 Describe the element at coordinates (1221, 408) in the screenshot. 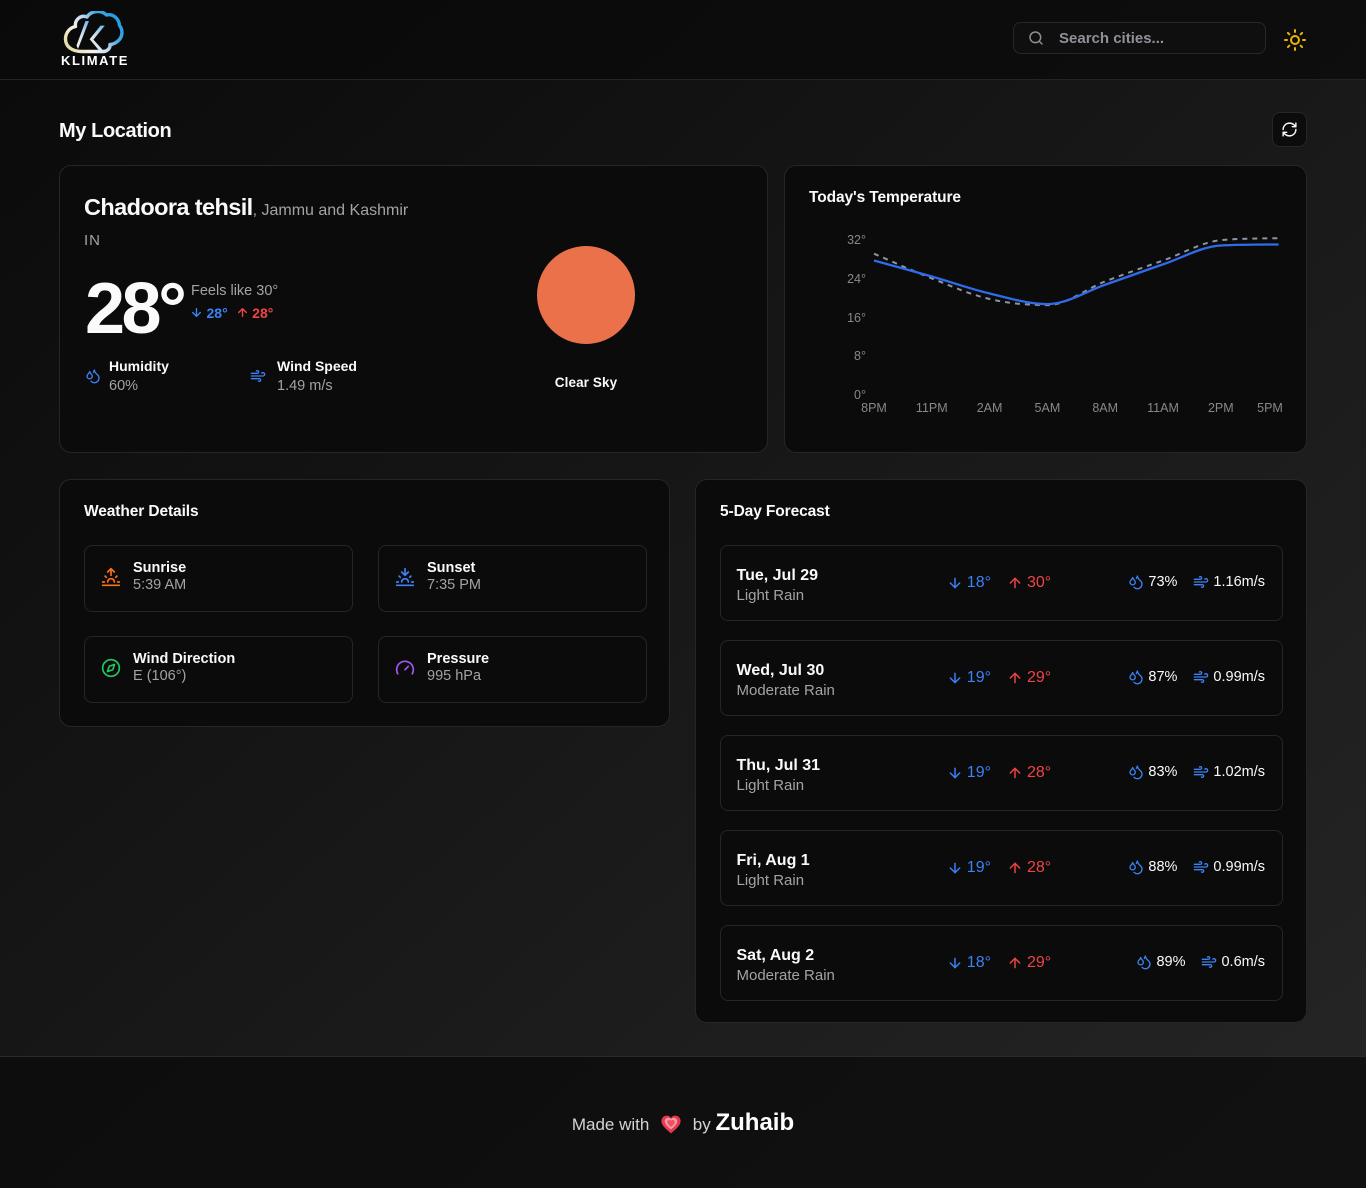

I see `svg-text: 2PM` at that location.